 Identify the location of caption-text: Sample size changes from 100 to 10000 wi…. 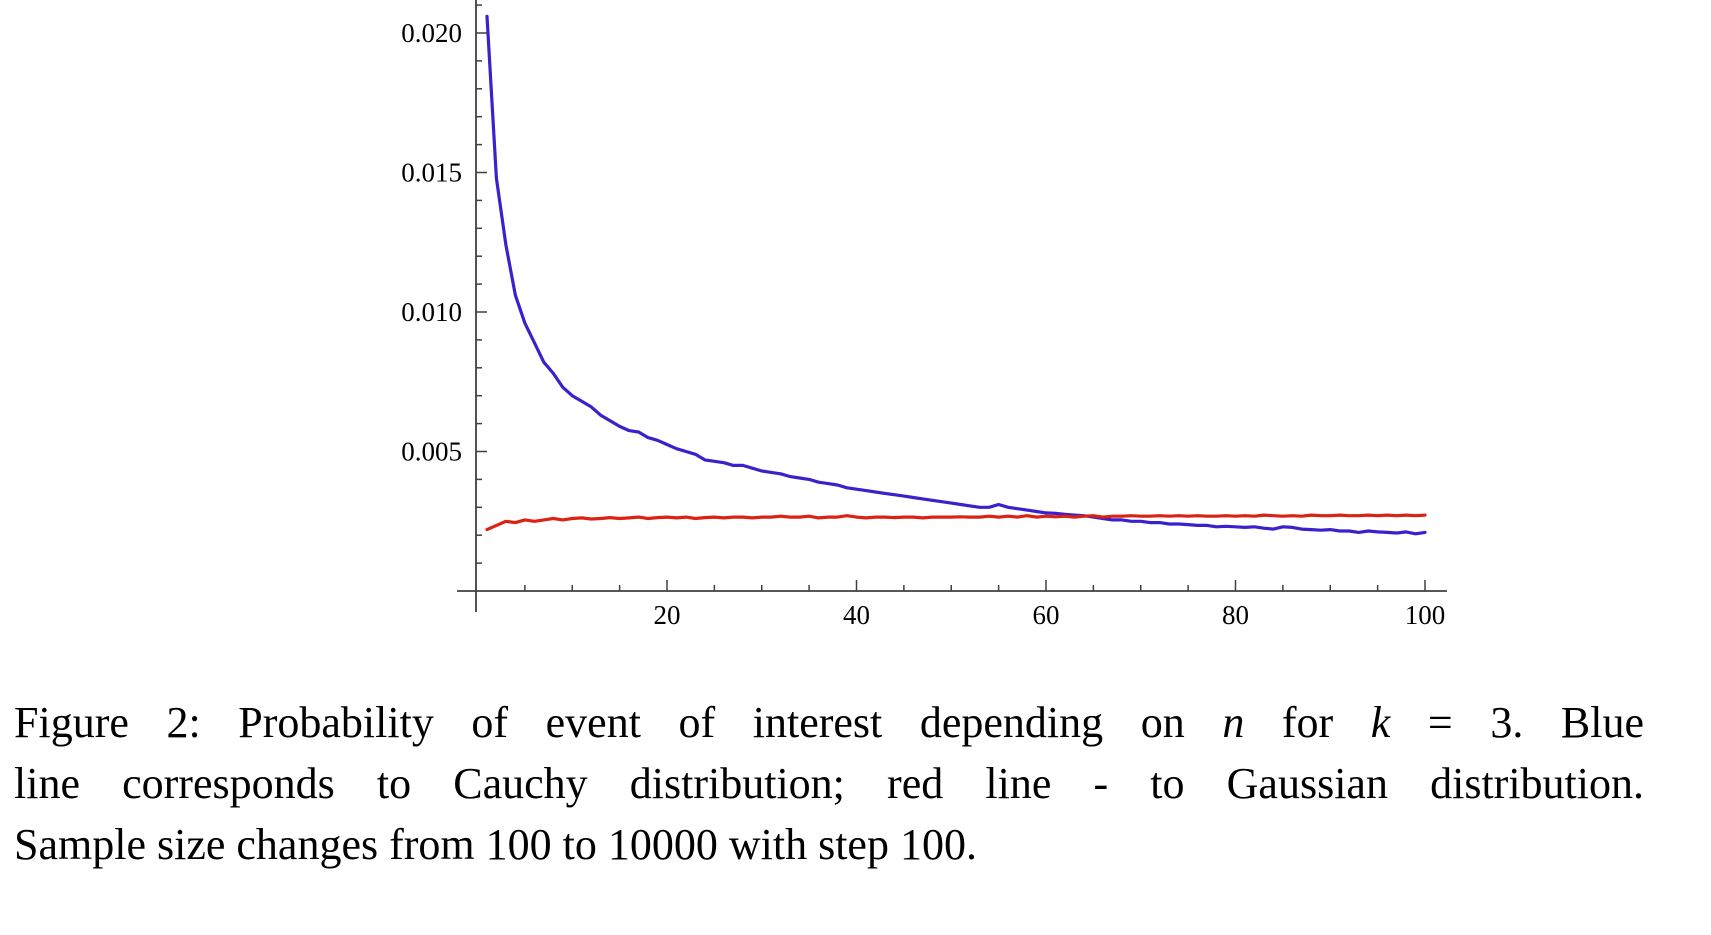
(495, 844).